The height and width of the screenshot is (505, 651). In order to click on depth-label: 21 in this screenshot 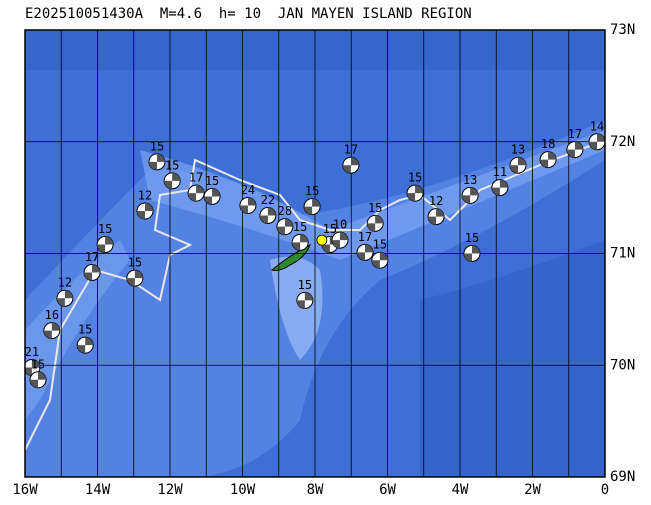, I will do `click(32, 352)`.